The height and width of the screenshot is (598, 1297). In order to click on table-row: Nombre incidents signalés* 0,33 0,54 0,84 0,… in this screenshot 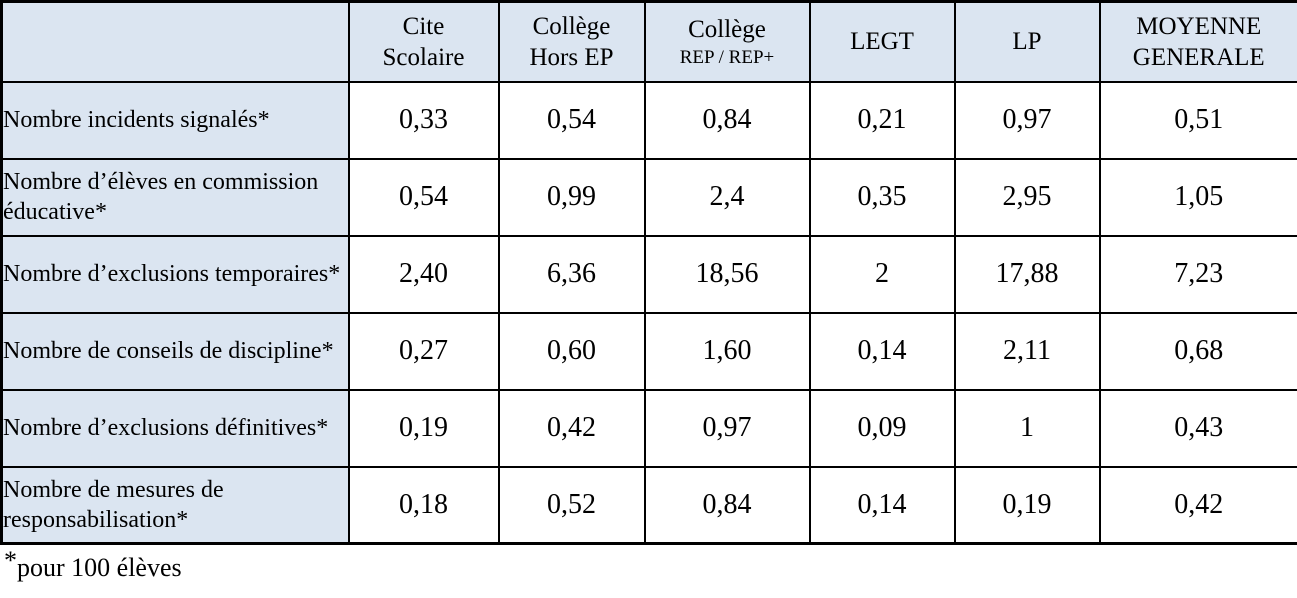, I will do `click(648, 120)`.